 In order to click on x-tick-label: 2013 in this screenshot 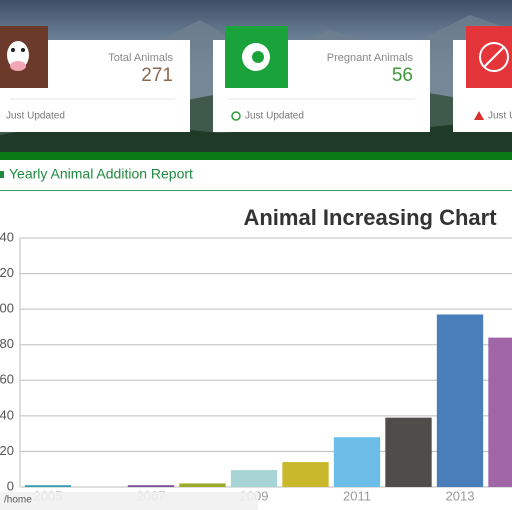, I will do `click(460, 495)`.